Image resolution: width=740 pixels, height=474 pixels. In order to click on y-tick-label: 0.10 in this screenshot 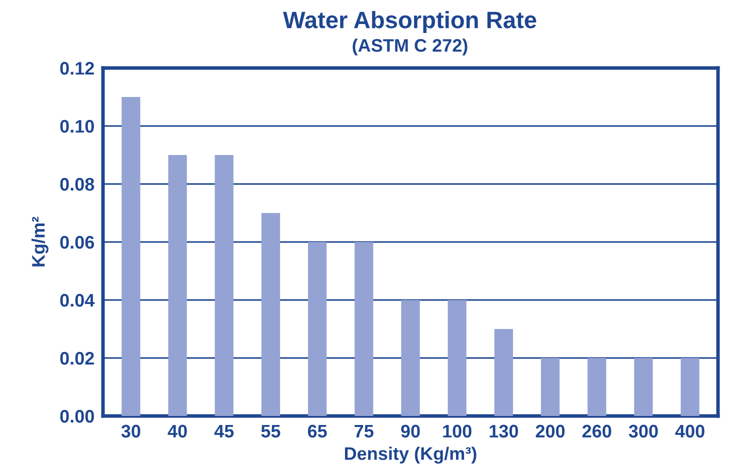, I will do `click(77, 126)`.